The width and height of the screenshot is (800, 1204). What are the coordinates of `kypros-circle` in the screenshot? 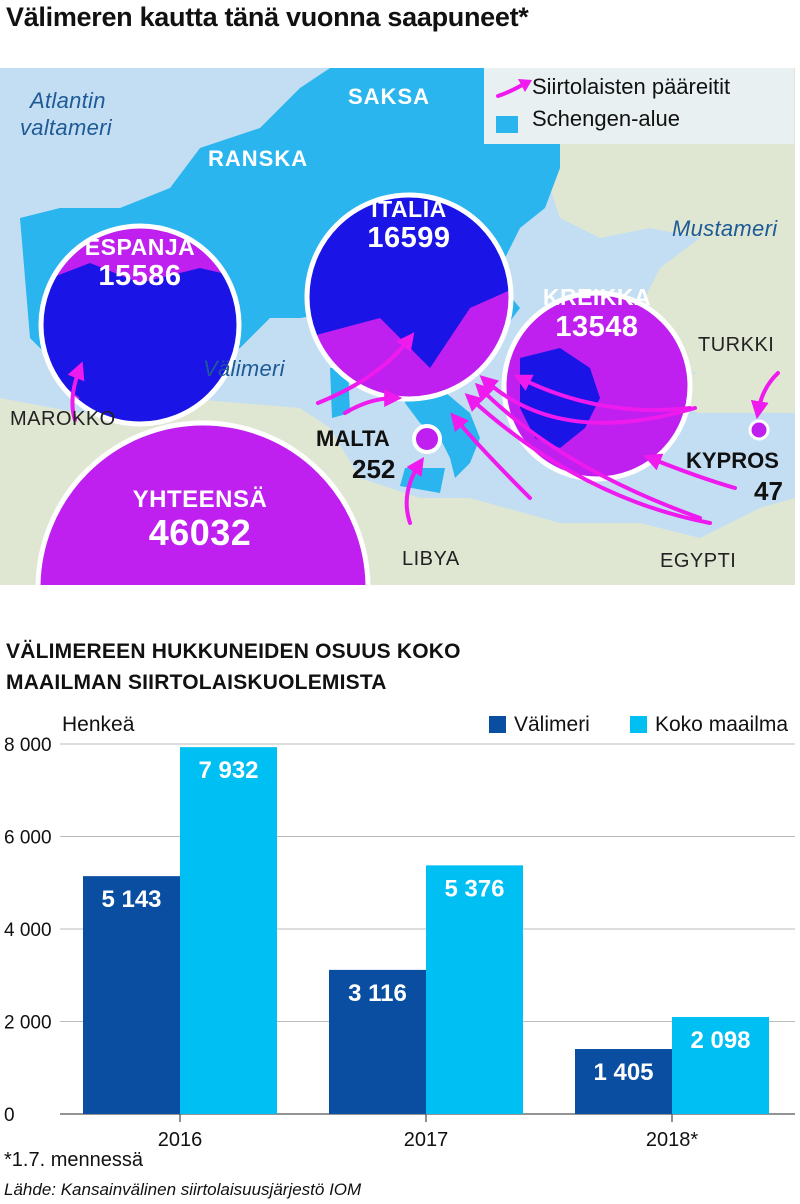 It's located at (759, 430).